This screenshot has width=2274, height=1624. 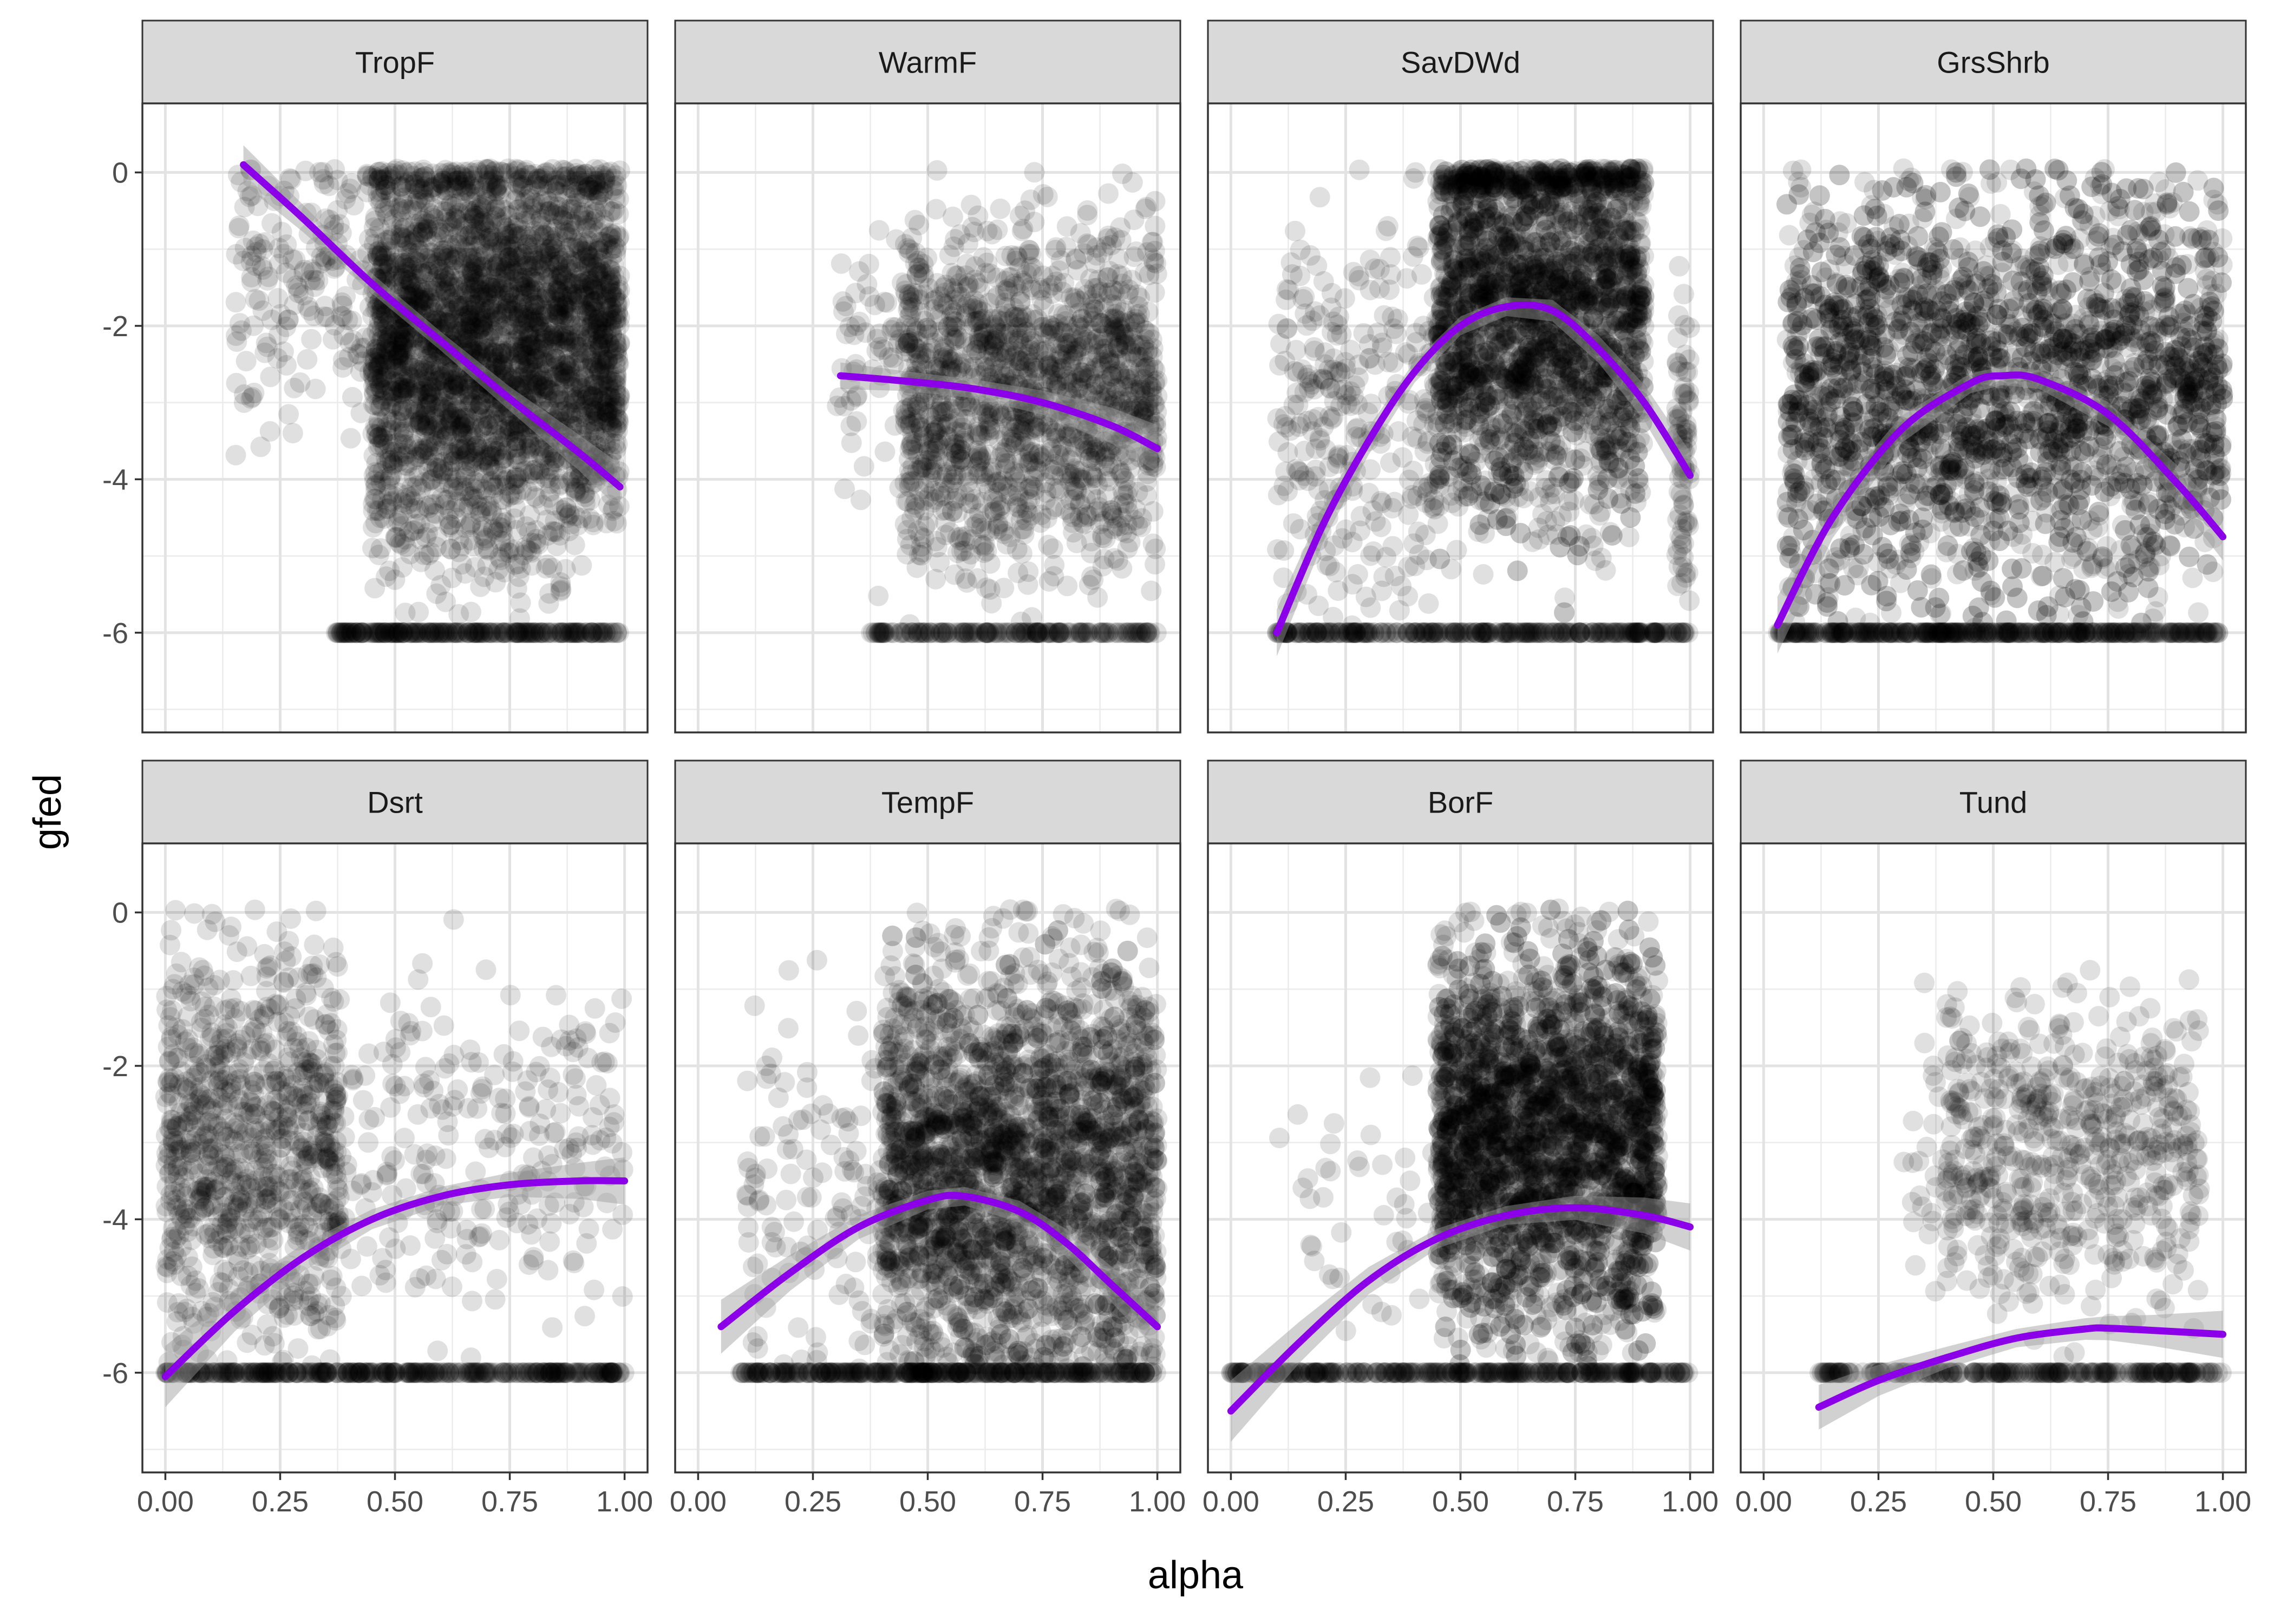 What do you see at coordinates (412, 632) in the screenshot?
I see `data-point-baseline` at bounding box center [412, 632].